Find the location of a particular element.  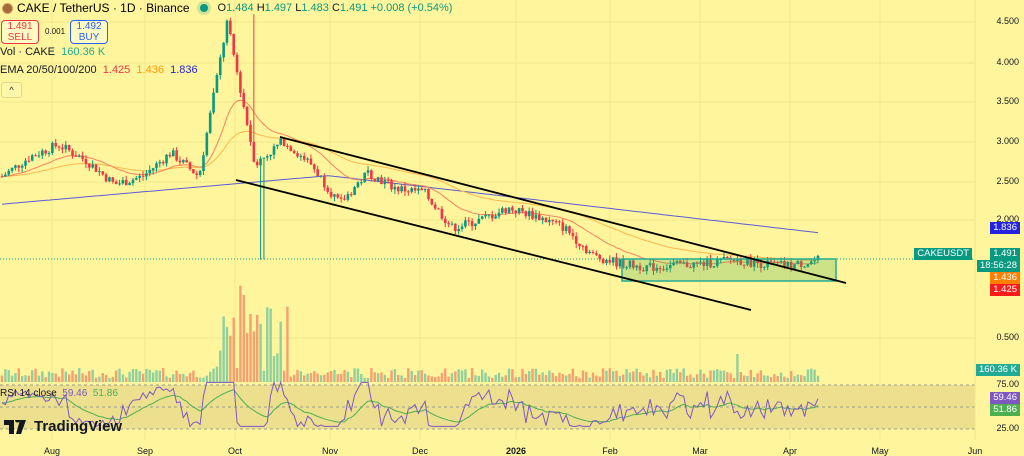

time-tick-label: Aug is located at coordinates (52, 451).